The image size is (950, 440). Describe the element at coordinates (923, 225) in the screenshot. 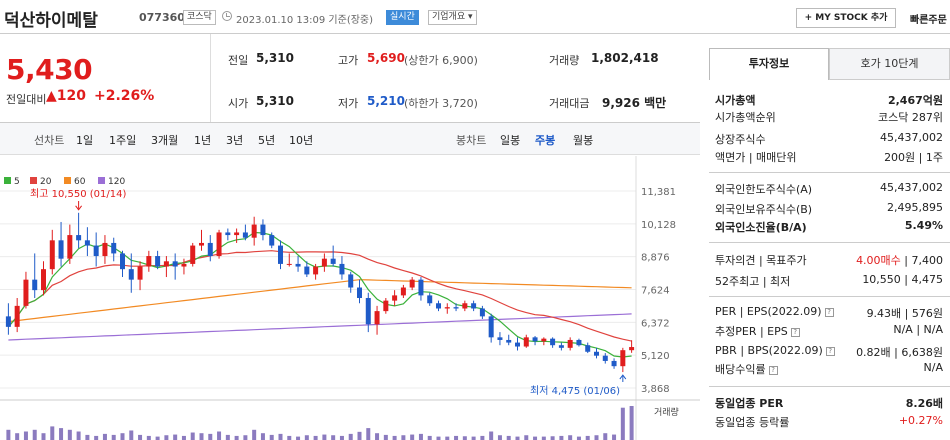

I see `info-row-value: 5.49%` at that location.